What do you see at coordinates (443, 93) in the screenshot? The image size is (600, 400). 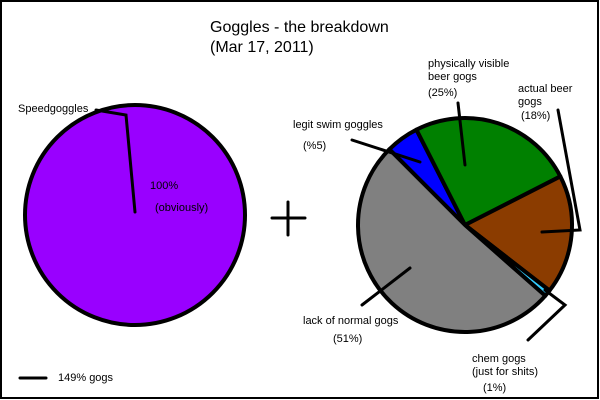 I see `value-label: (25%)` at bounding box center [443, 93].